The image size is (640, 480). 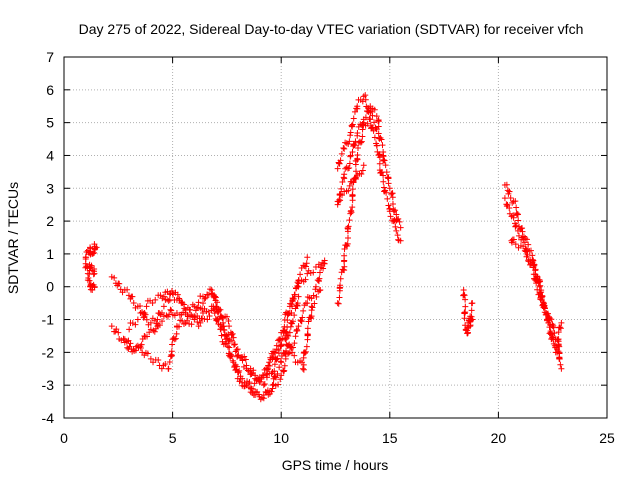 I want to click on y-tick-label: 3, so click(x=50, y=188).